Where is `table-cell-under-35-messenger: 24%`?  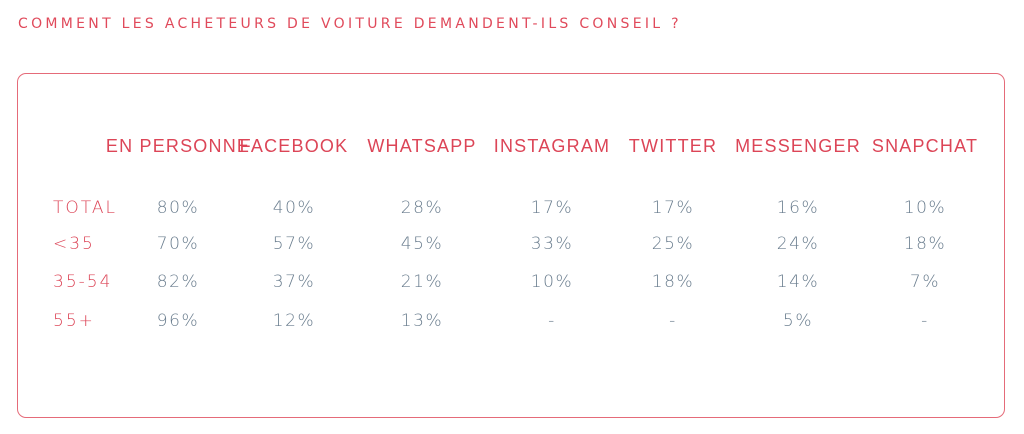 table-cell-under-35-messenger: 24% is located at coordinates (798, 244).